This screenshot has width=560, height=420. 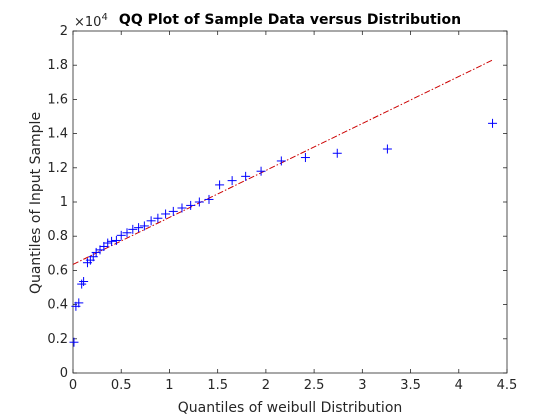 I want to click on x-tick-label: 2.5, so click(x=314, y=385).